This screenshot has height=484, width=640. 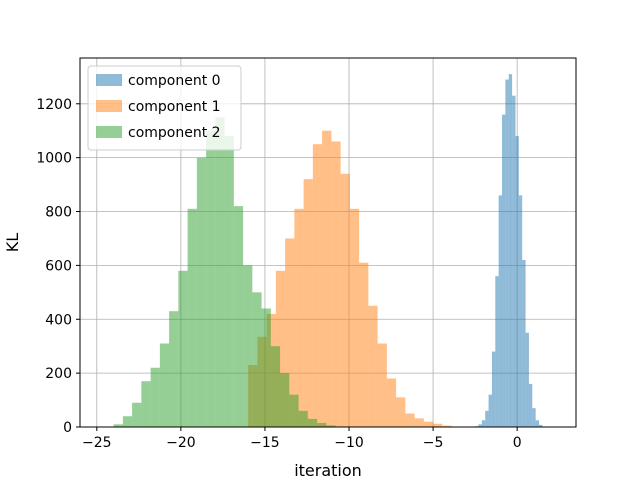 I want to click on legend-box, so click(x=164, y=108).